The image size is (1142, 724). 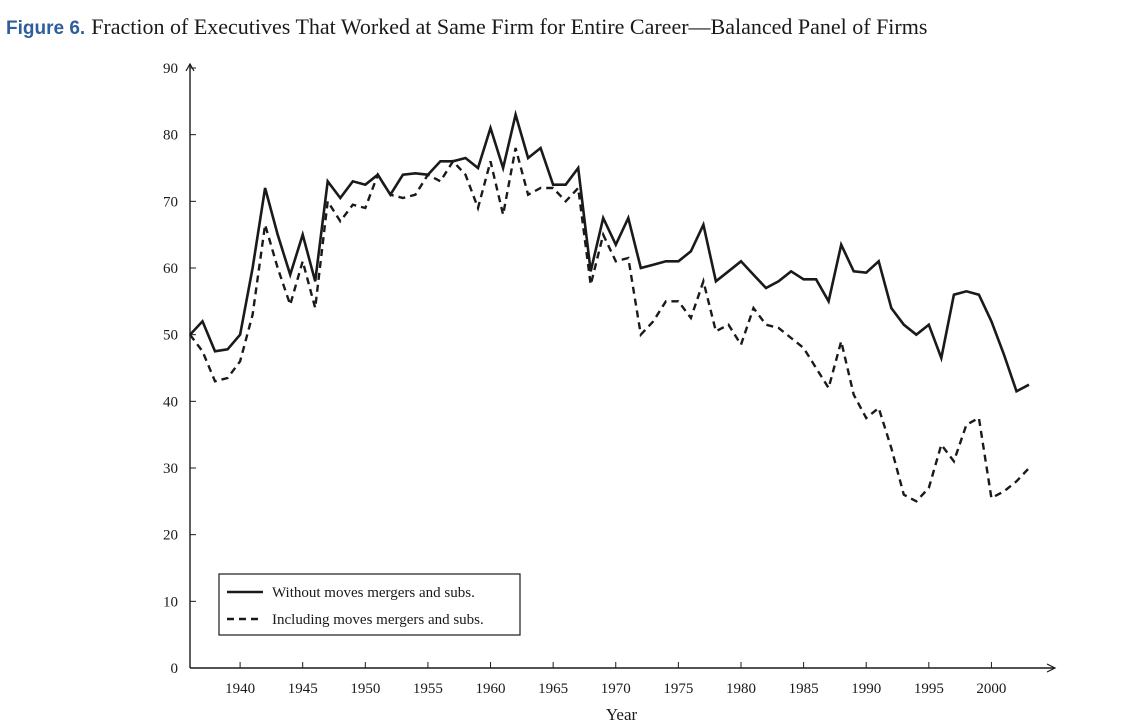 I want to click on y-tick-label: 70, so click(x=170, y=202).